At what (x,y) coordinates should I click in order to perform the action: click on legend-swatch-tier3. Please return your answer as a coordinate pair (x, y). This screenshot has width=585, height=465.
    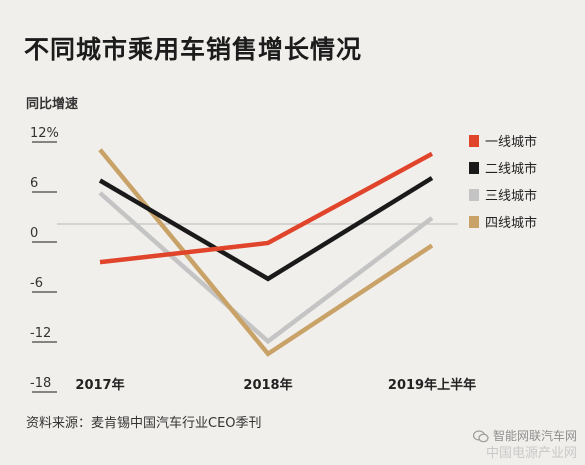
    Looking at the image, I should click on (474, 194).